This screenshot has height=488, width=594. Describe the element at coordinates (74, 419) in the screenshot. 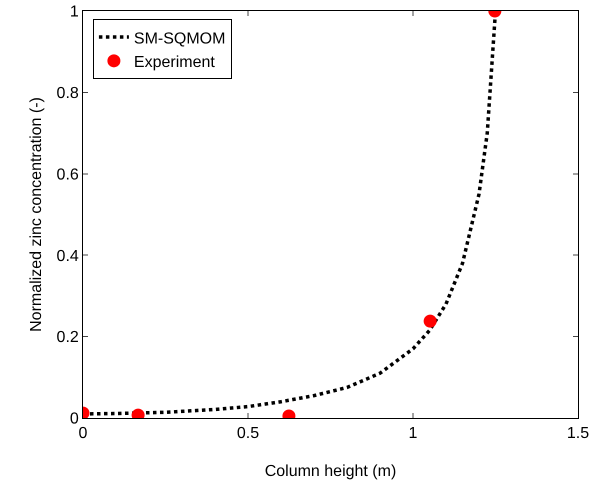

I see `y-tick-label: 0` at that location.